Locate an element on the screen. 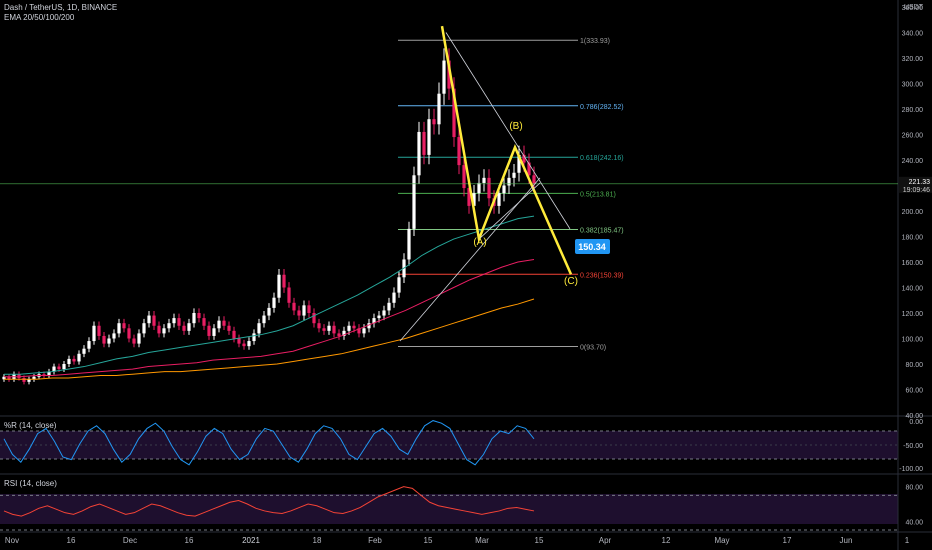 The height and width of the screenshot is (550, 932). time-tick-label: 17 is located at coordinates (787, 540).